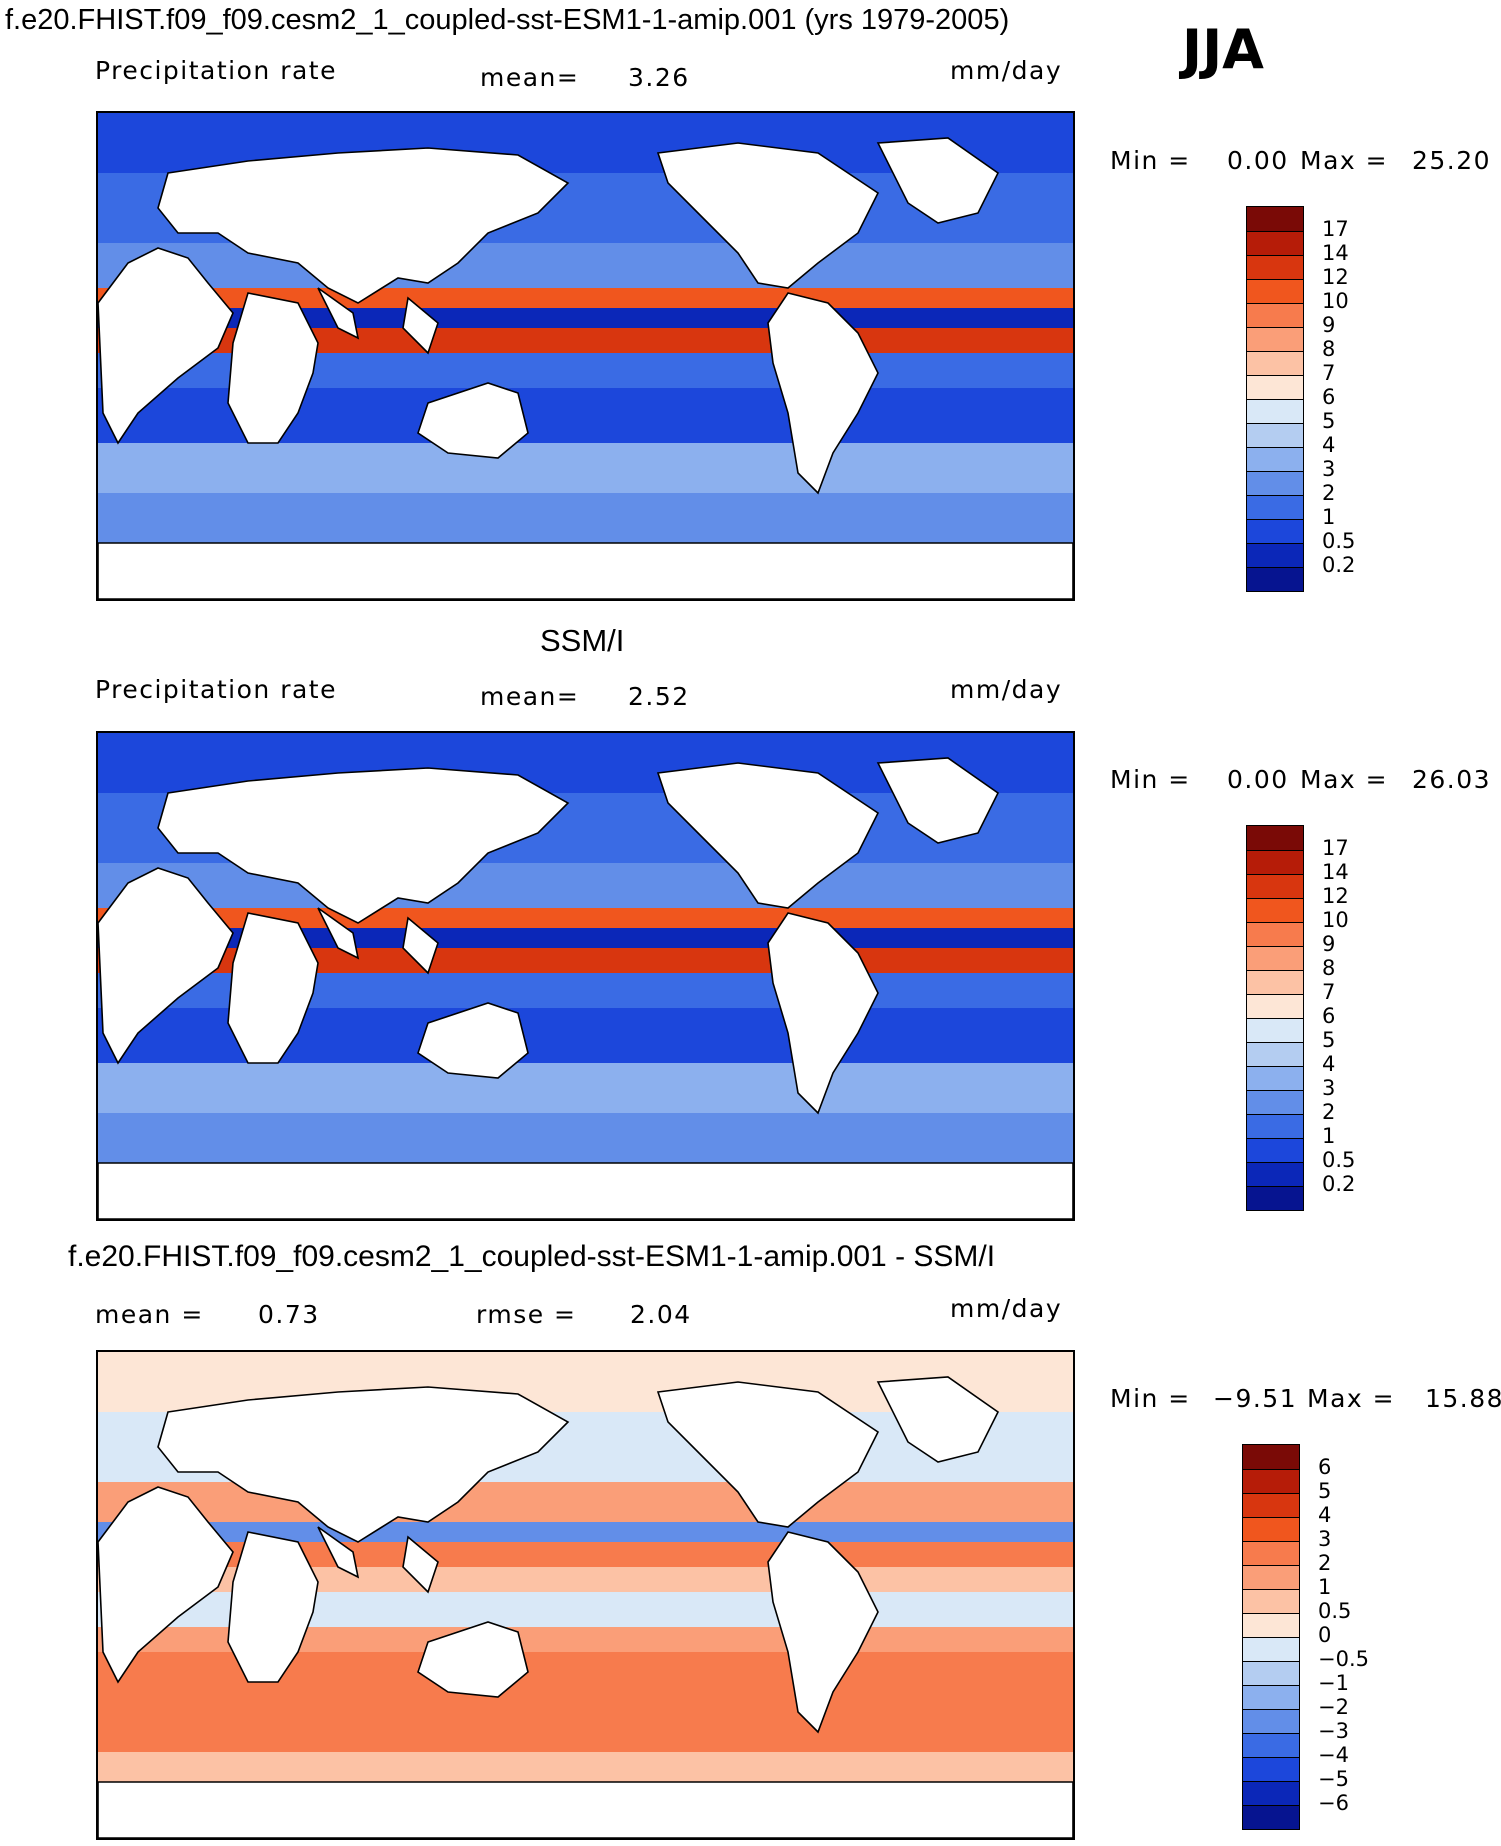 This screenshot has height=1846, width=1501. I want to click on rmse-label: rmse =, so click(526, 1314).